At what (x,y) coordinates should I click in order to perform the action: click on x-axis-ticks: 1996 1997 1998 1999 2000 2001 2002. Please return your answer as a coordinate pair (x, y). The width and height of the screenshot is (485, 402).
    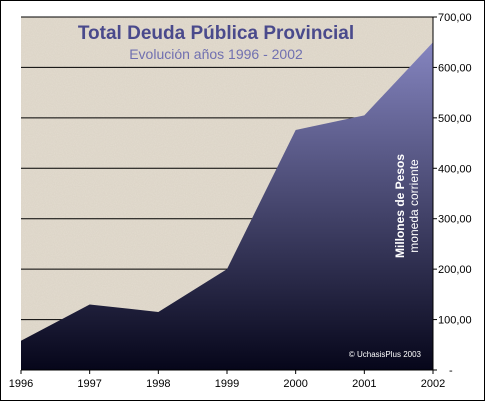
    Looking at the image, I should click on (227, 380).